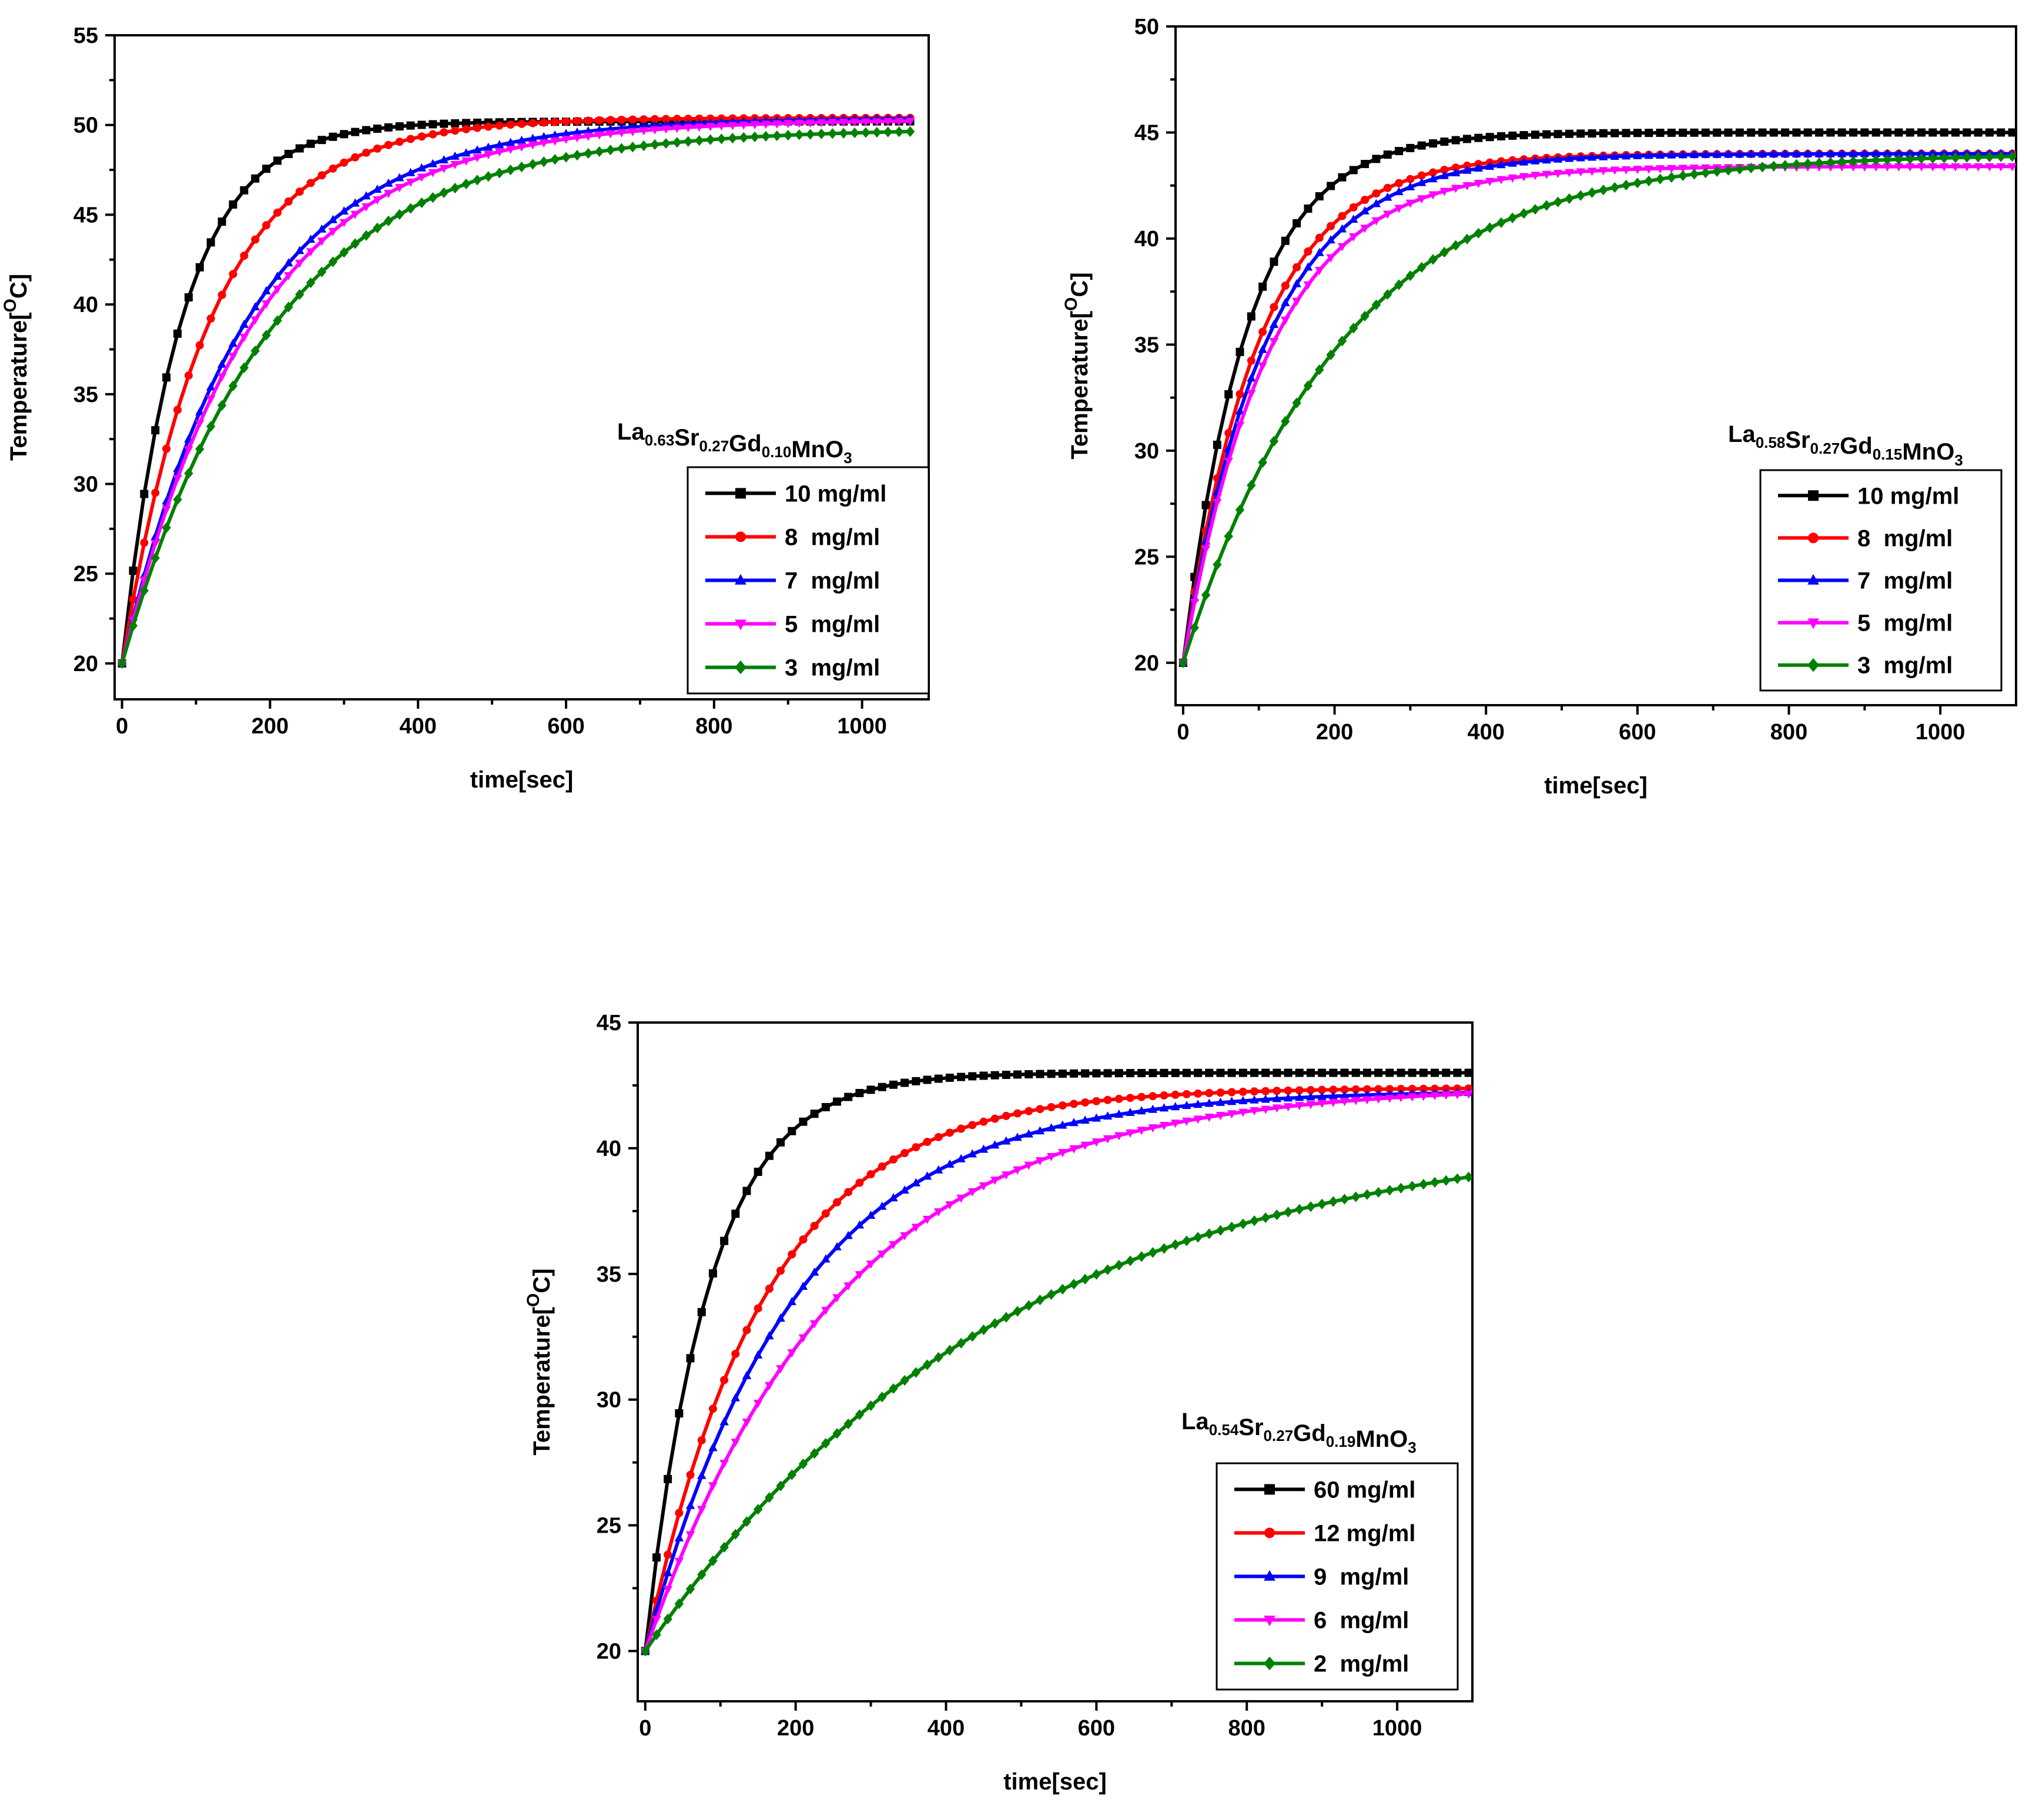 The height and width of the screenshot is (1820, 2029). I want to click on formula-subscript: 0.19, so click(1341, 1441).